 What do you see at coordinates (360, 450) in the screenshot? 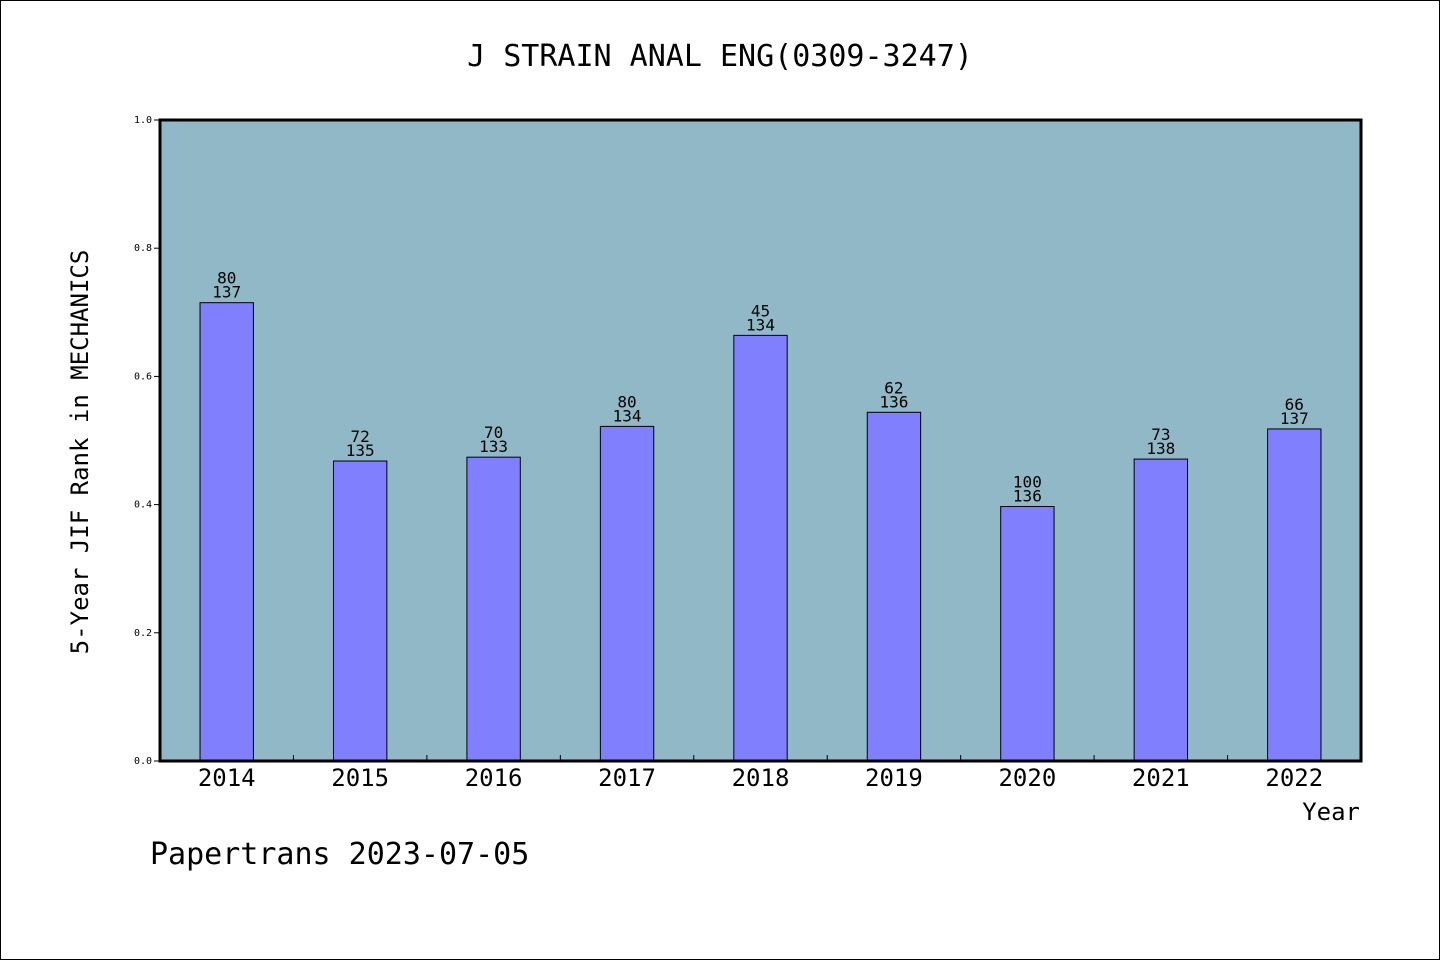
I see `bar-label-total-2015: 135` at bounding box center [360, 450].